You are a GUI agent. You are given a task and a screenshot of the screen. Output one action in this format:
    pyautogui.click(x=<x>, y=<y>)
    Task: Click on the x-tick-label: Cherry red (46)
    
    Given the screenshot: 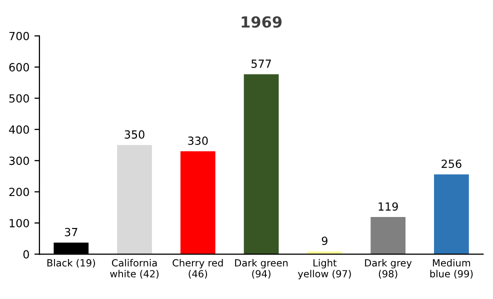 What is the action you would take?
    pyautogui.click(x=197, y=269)
    